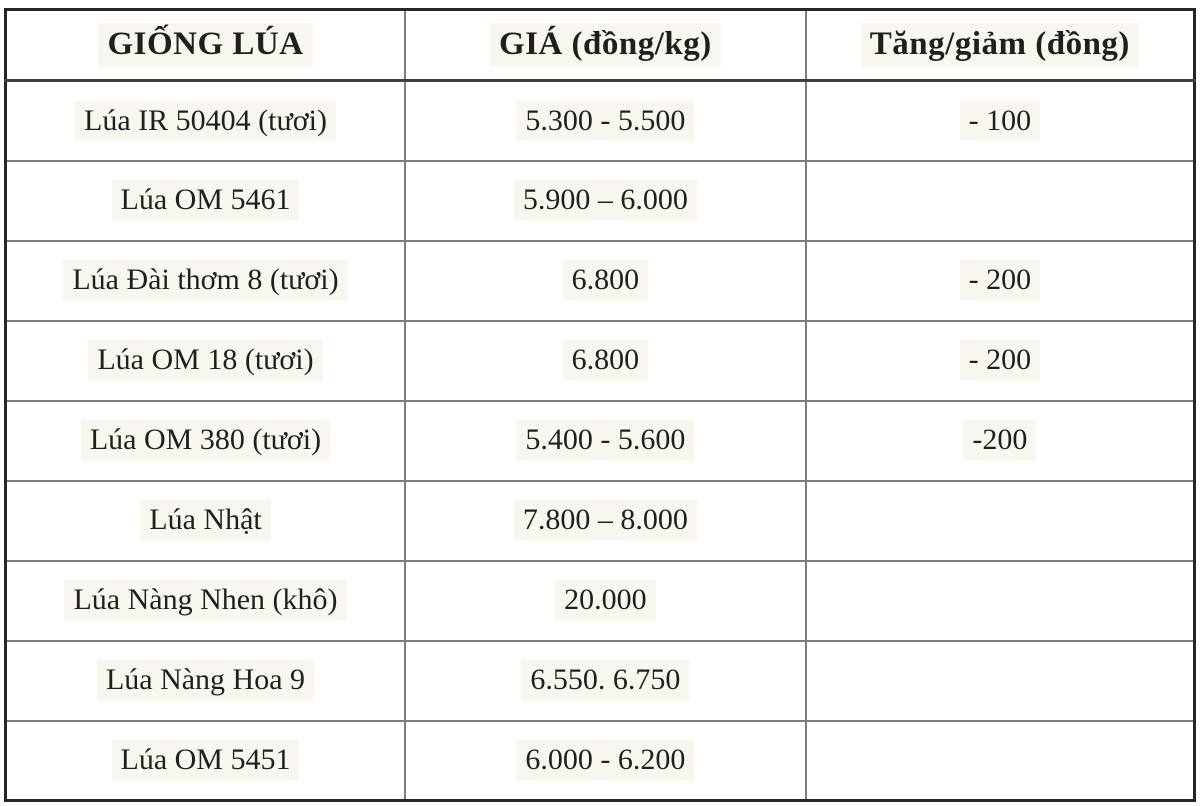 This screenshot has height=806, width=1200. I want to click on variety-value: Lúa OM 18 (tươi), so click(205, 360).